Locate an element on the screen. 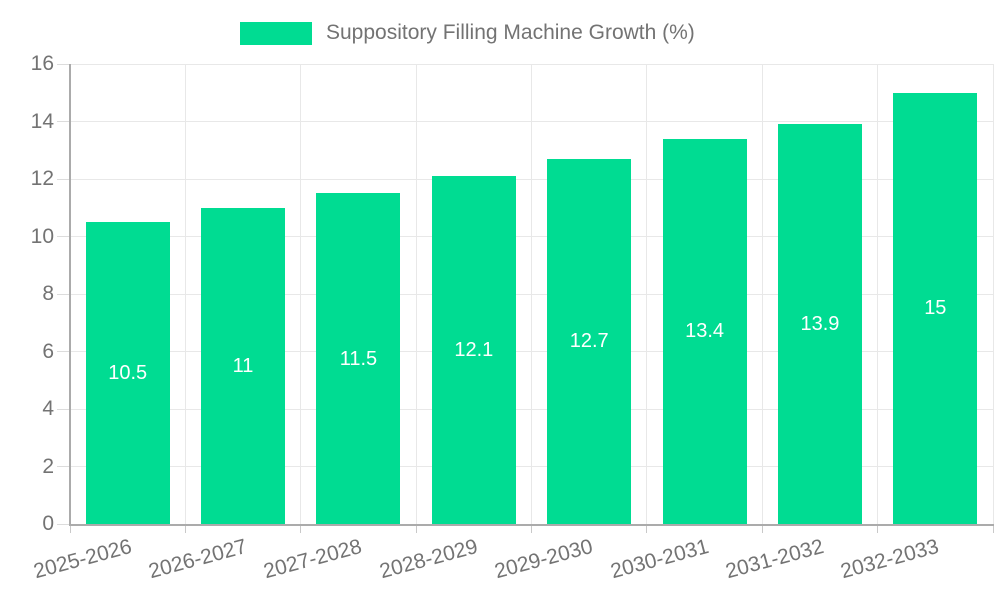 The height and width of the screenshot is (600, 1000). bar-value-label: 13.9 is located at coordinates (820, 324).